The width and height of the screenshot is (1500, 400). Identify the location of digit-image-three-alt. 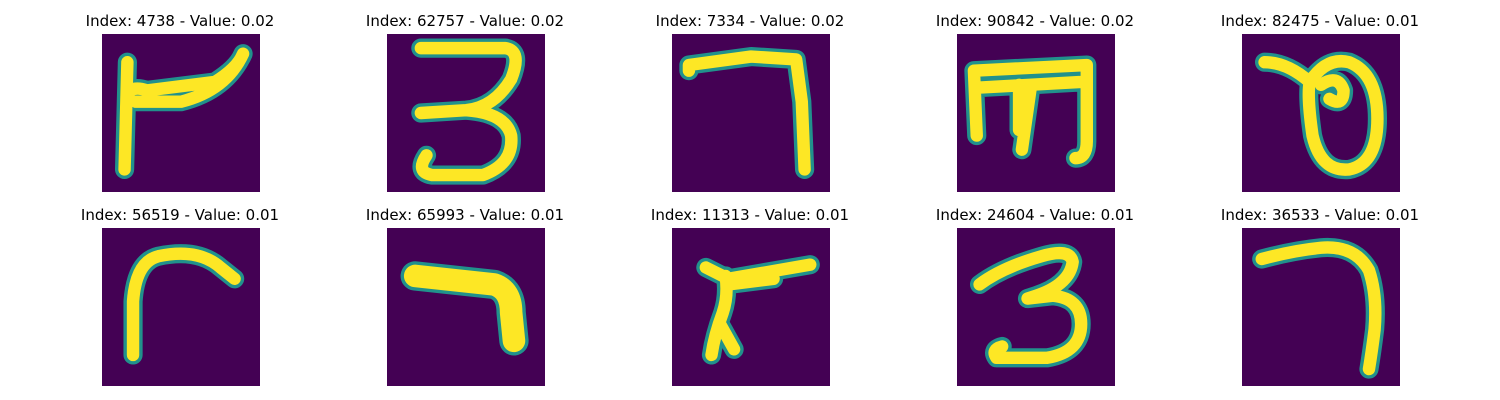
(1036, 307).